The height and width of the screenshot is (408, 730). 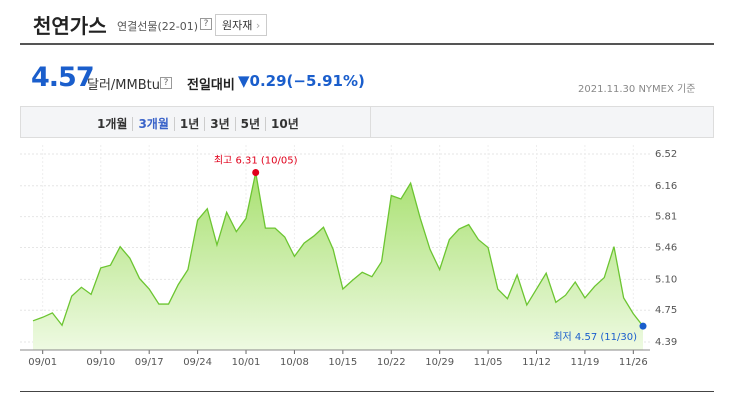 What do you see at coordinates (219, 124) in the screenshot?
I see `tab: 3년` at bounding box center [219, 124].